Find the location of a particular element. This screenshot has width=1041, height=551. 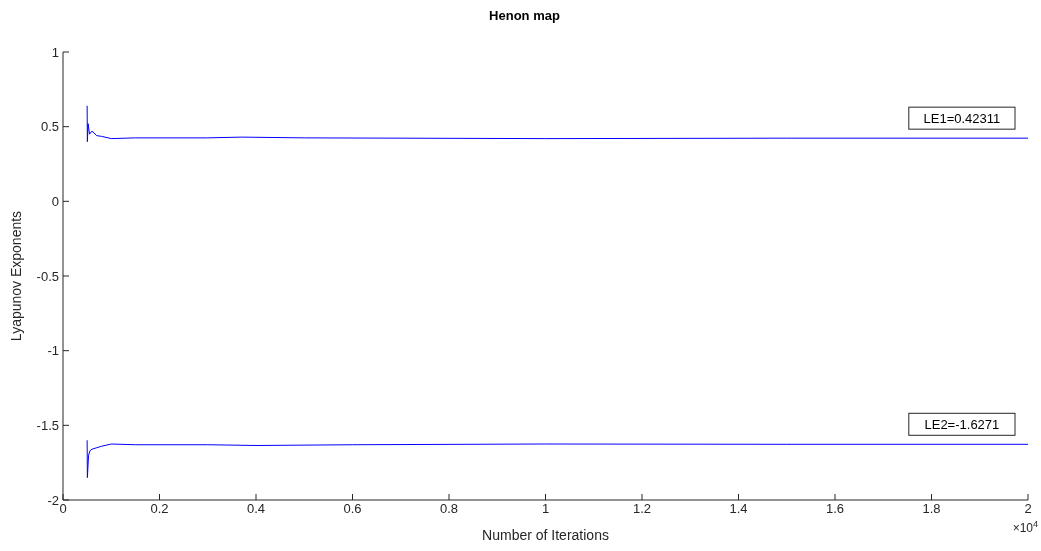

x-tick-label: 2 is located at coordinates (1028, 509).